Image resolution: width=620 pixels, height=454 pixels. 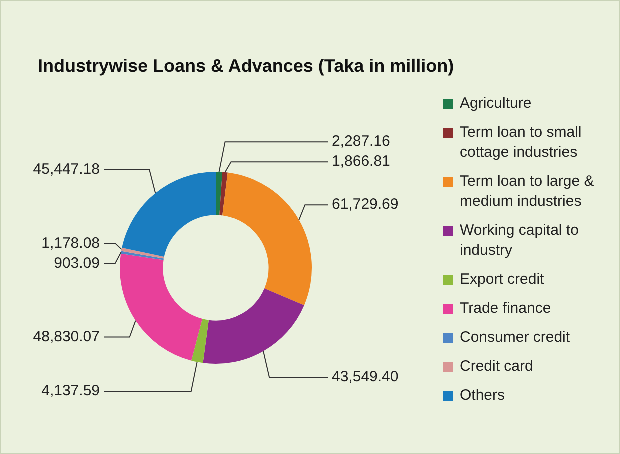 I want to click on legend-label: Consumer credit, so click(x=515, y=338).